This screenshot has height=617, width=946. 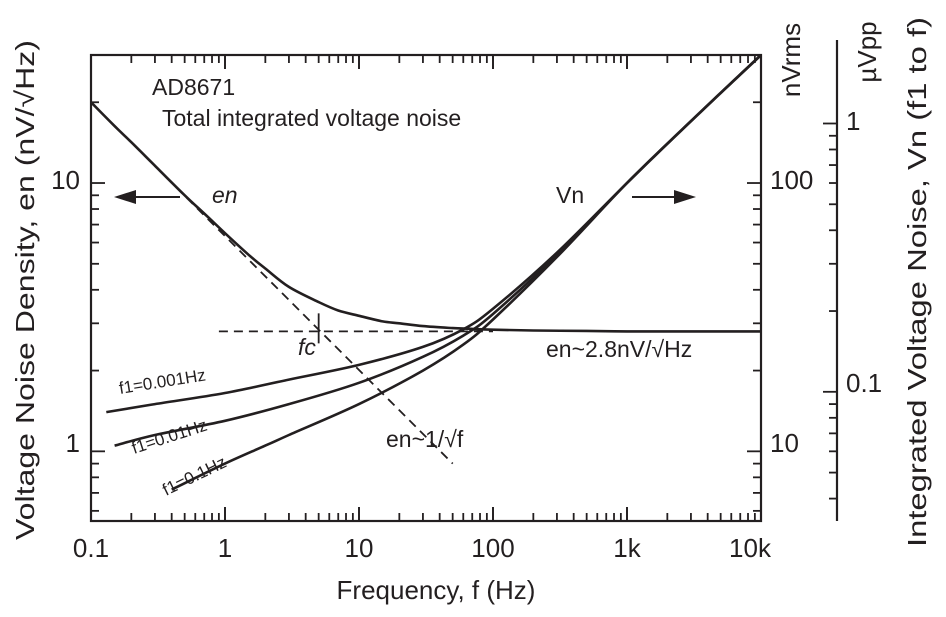 I want to click on x-tick-label: 0.1, so click(x=91, y=548).